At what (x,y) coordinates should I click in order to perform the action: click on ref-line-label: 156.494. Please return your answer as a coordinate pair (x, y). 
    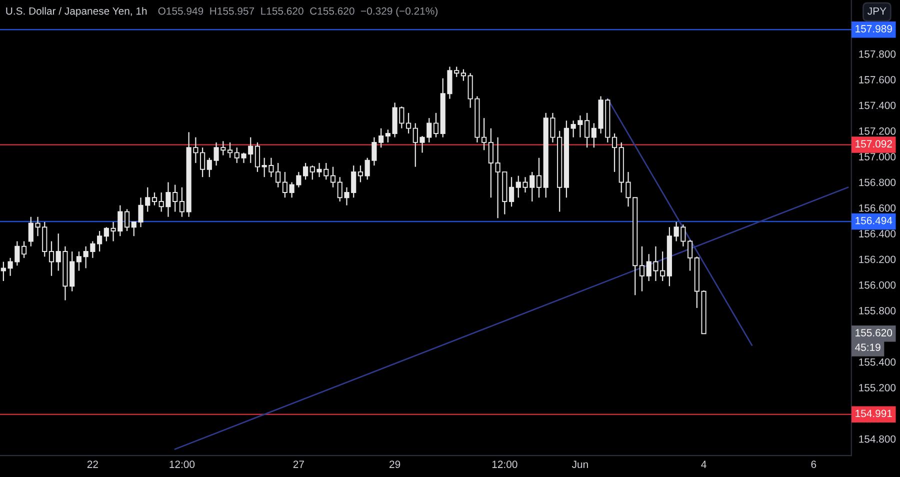
    Looking at the image, I should click on (874, 220).